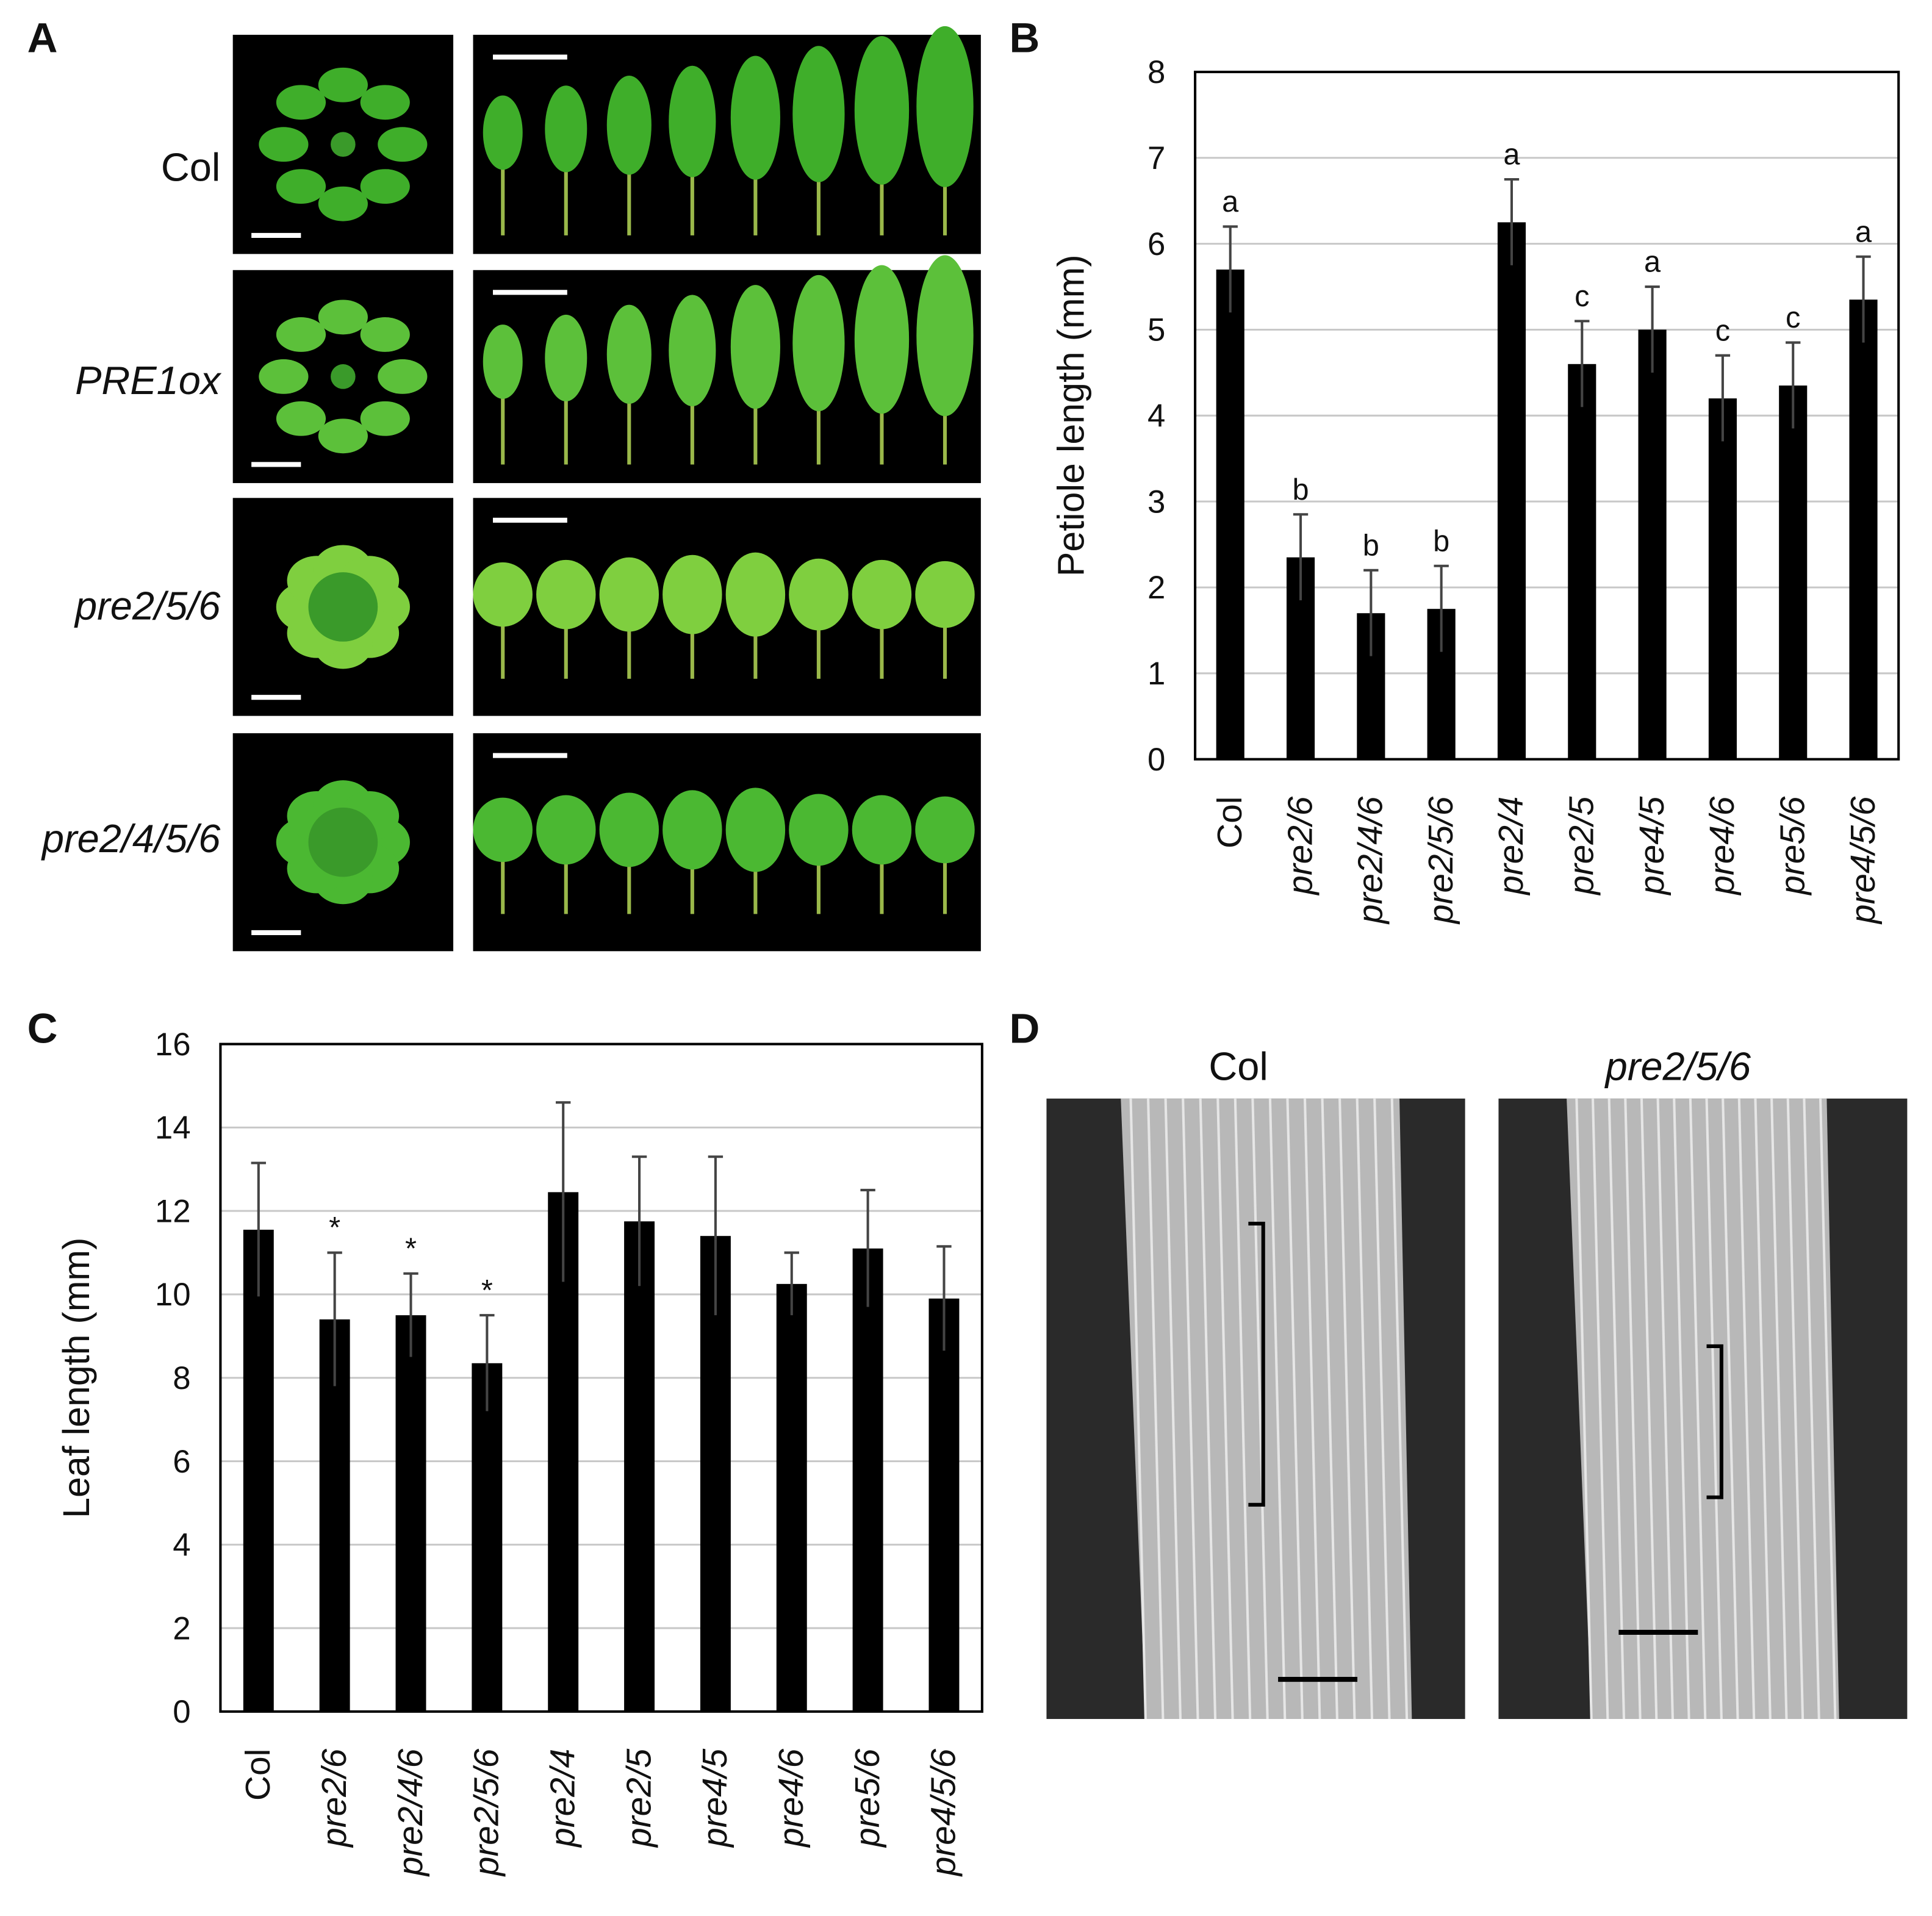 This screenshot has width=1932, height=1916. I want to click on y-tick-label: 10, so click(173, 1295).